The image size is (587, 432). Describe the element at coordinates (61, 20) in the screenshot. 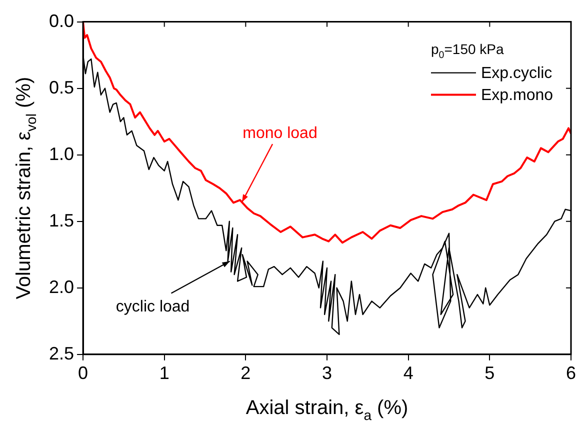

I see `y-tick-label: 0.0` at that location.